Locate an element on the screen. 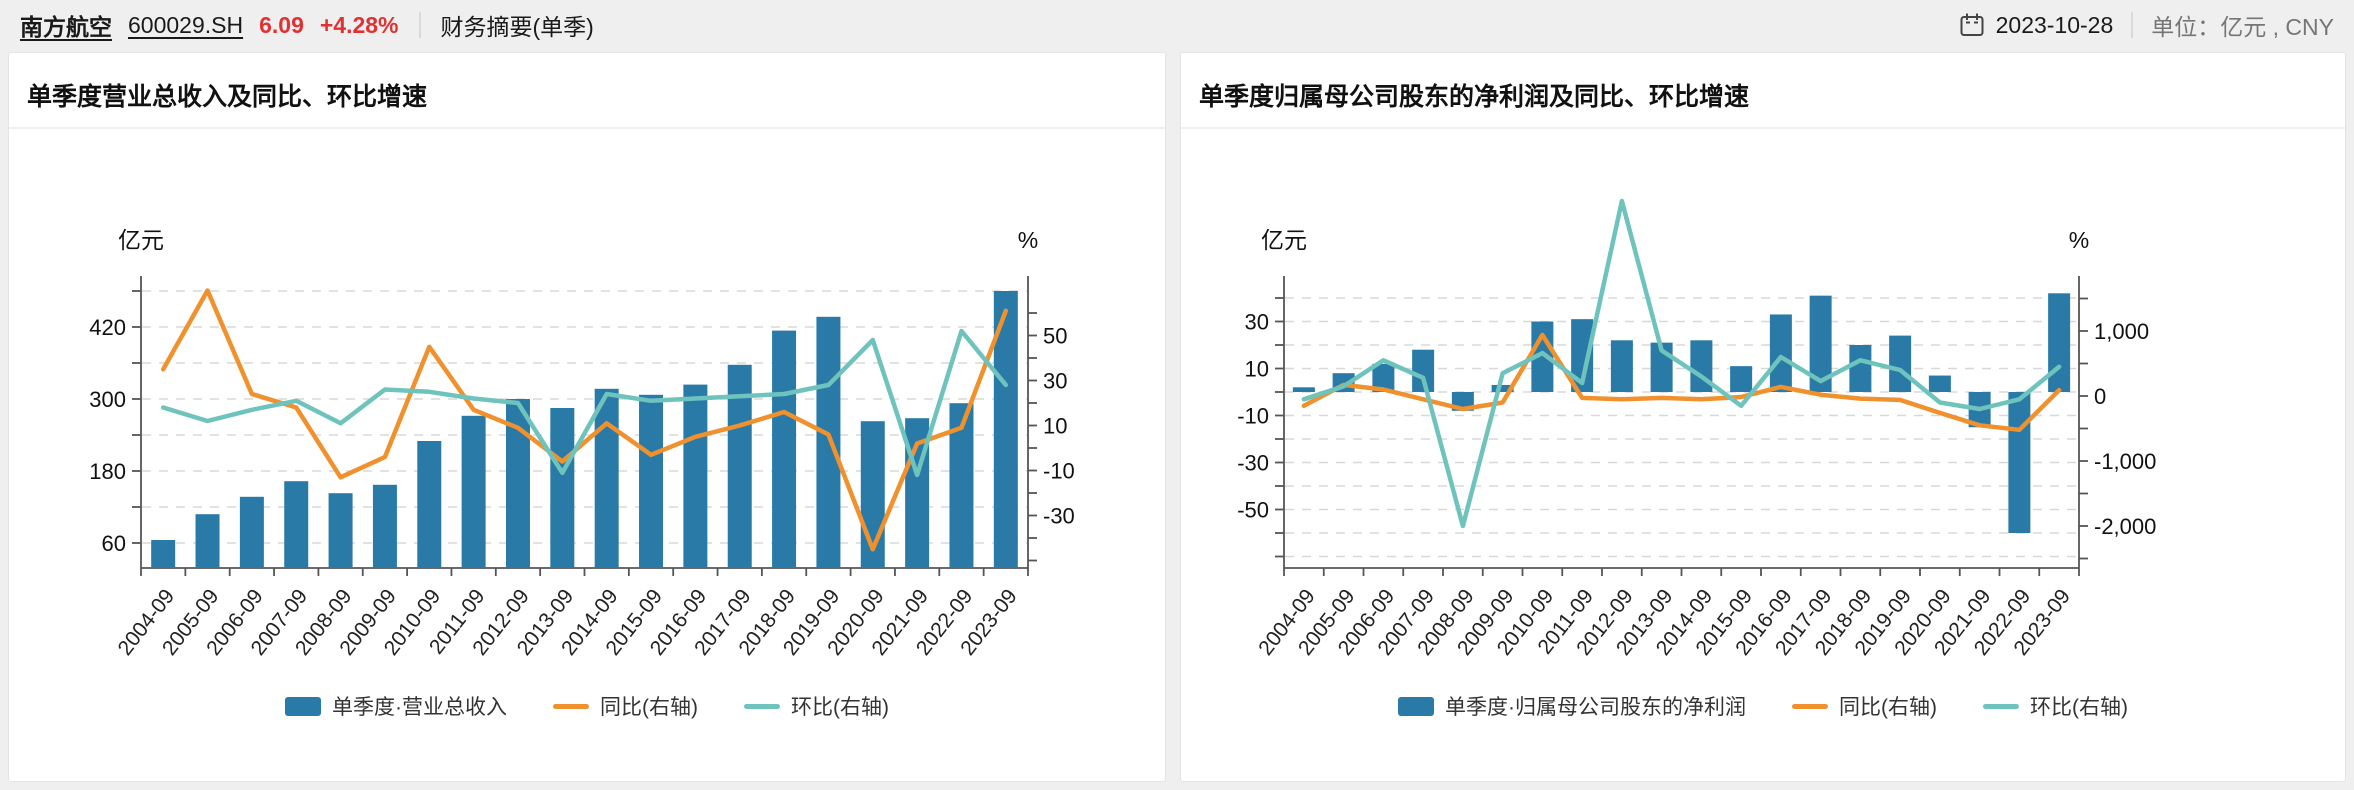 This screenshot has height=790, width=2354. unit-label: 单位：亿元 , CNY is located at coordinates (2242, 27).